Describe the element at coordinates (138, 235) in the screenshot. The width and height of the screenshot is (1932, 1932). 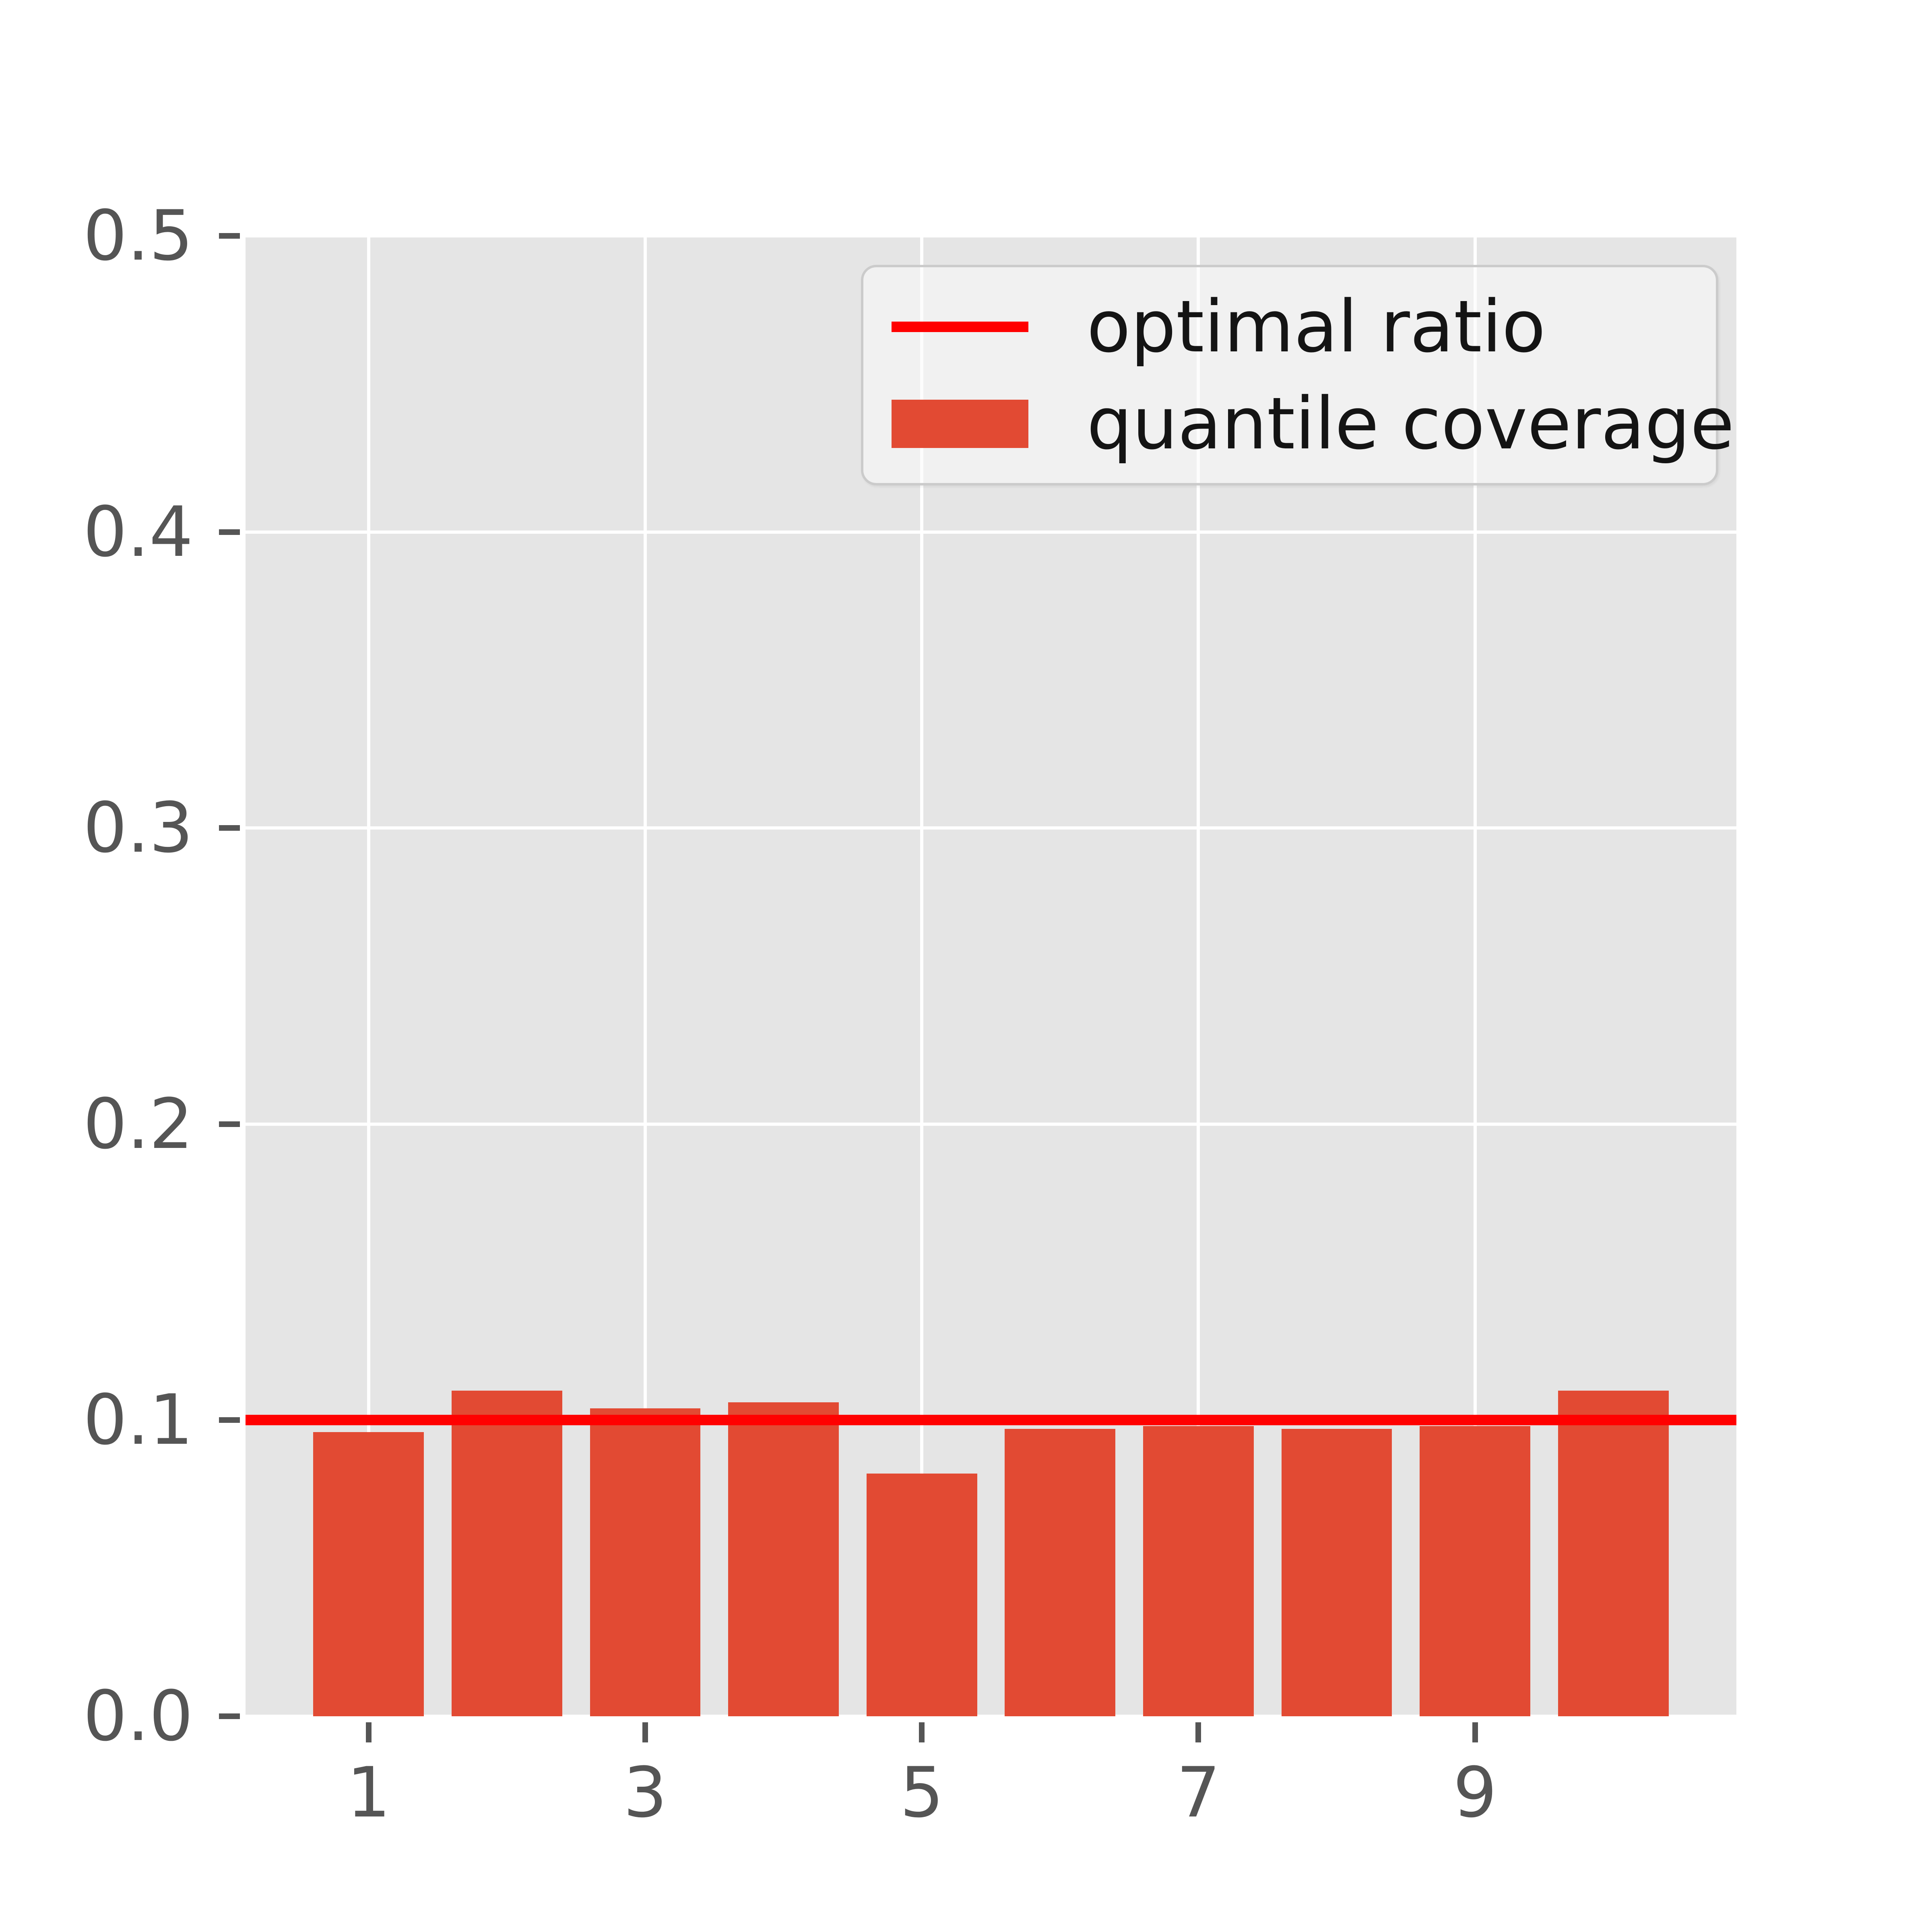
I see `y-tick-label: 0.5` at that location.